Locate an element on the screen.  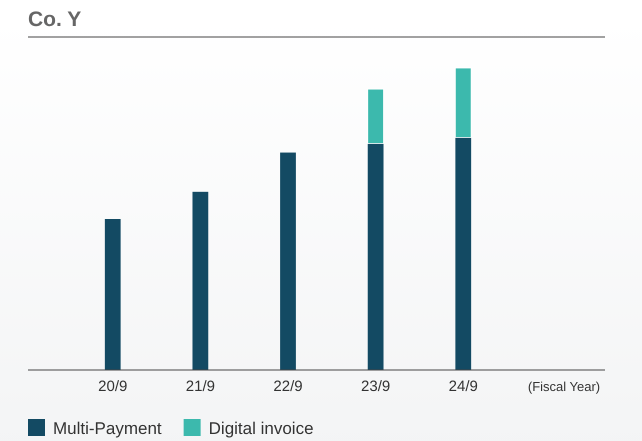
x-tick-label: 23/9 is located at coordinates (375, 386).